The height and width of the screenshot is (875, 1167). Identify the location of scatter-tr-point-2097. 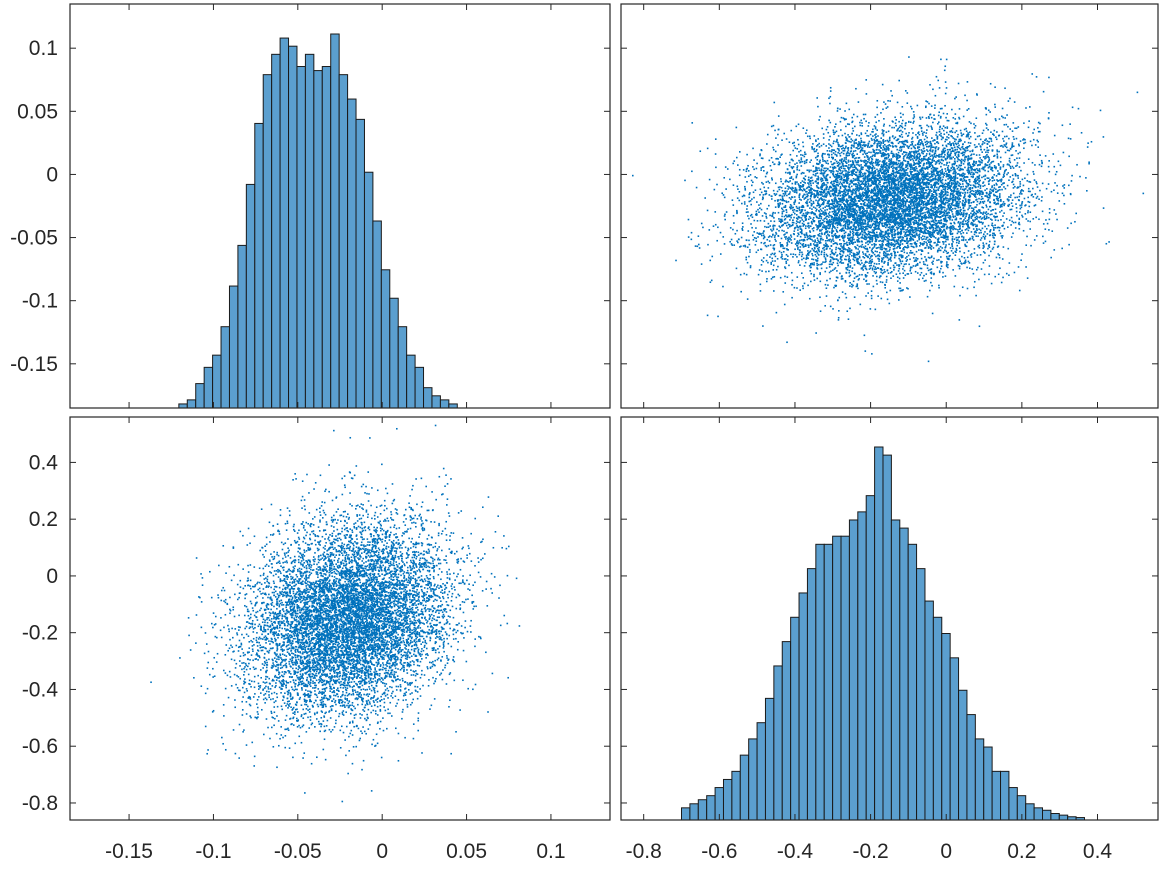
(898, 225).